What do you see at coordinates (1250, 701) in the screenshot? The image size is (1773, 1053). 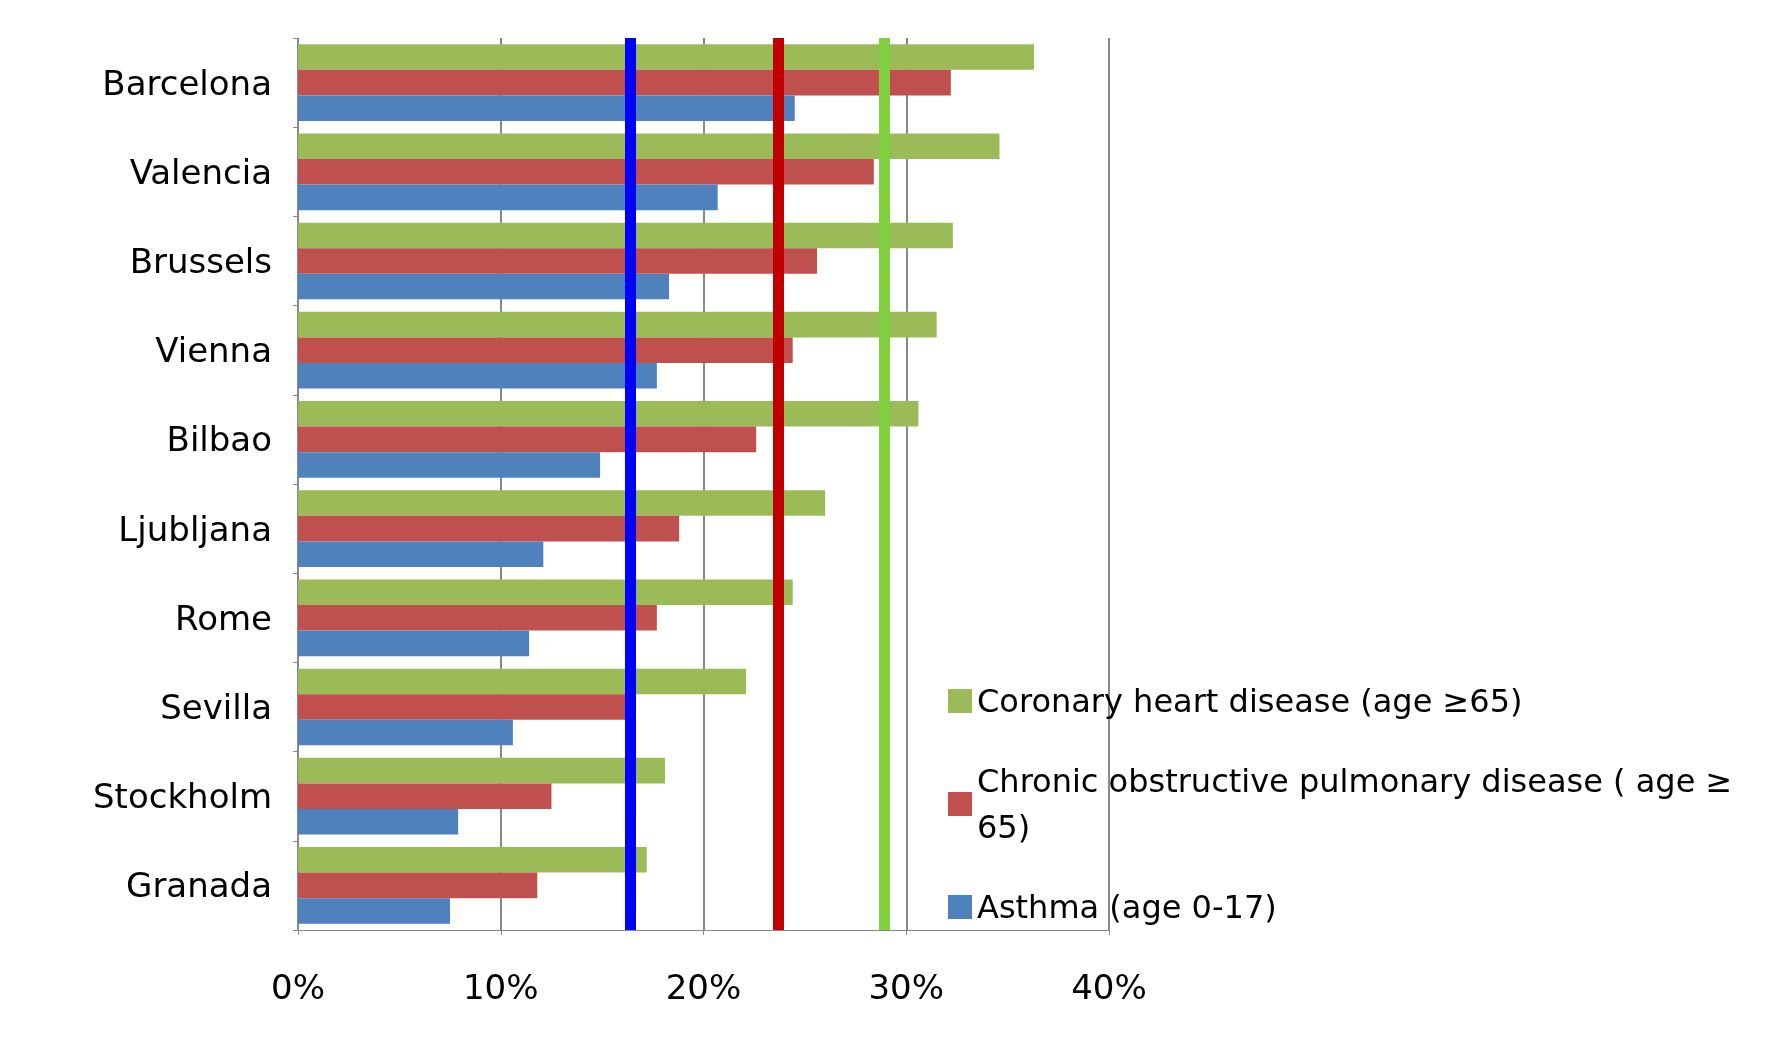 I see `legend-label: Coronary heart disease (age ≥65)` at bounding box center [1250, 701].